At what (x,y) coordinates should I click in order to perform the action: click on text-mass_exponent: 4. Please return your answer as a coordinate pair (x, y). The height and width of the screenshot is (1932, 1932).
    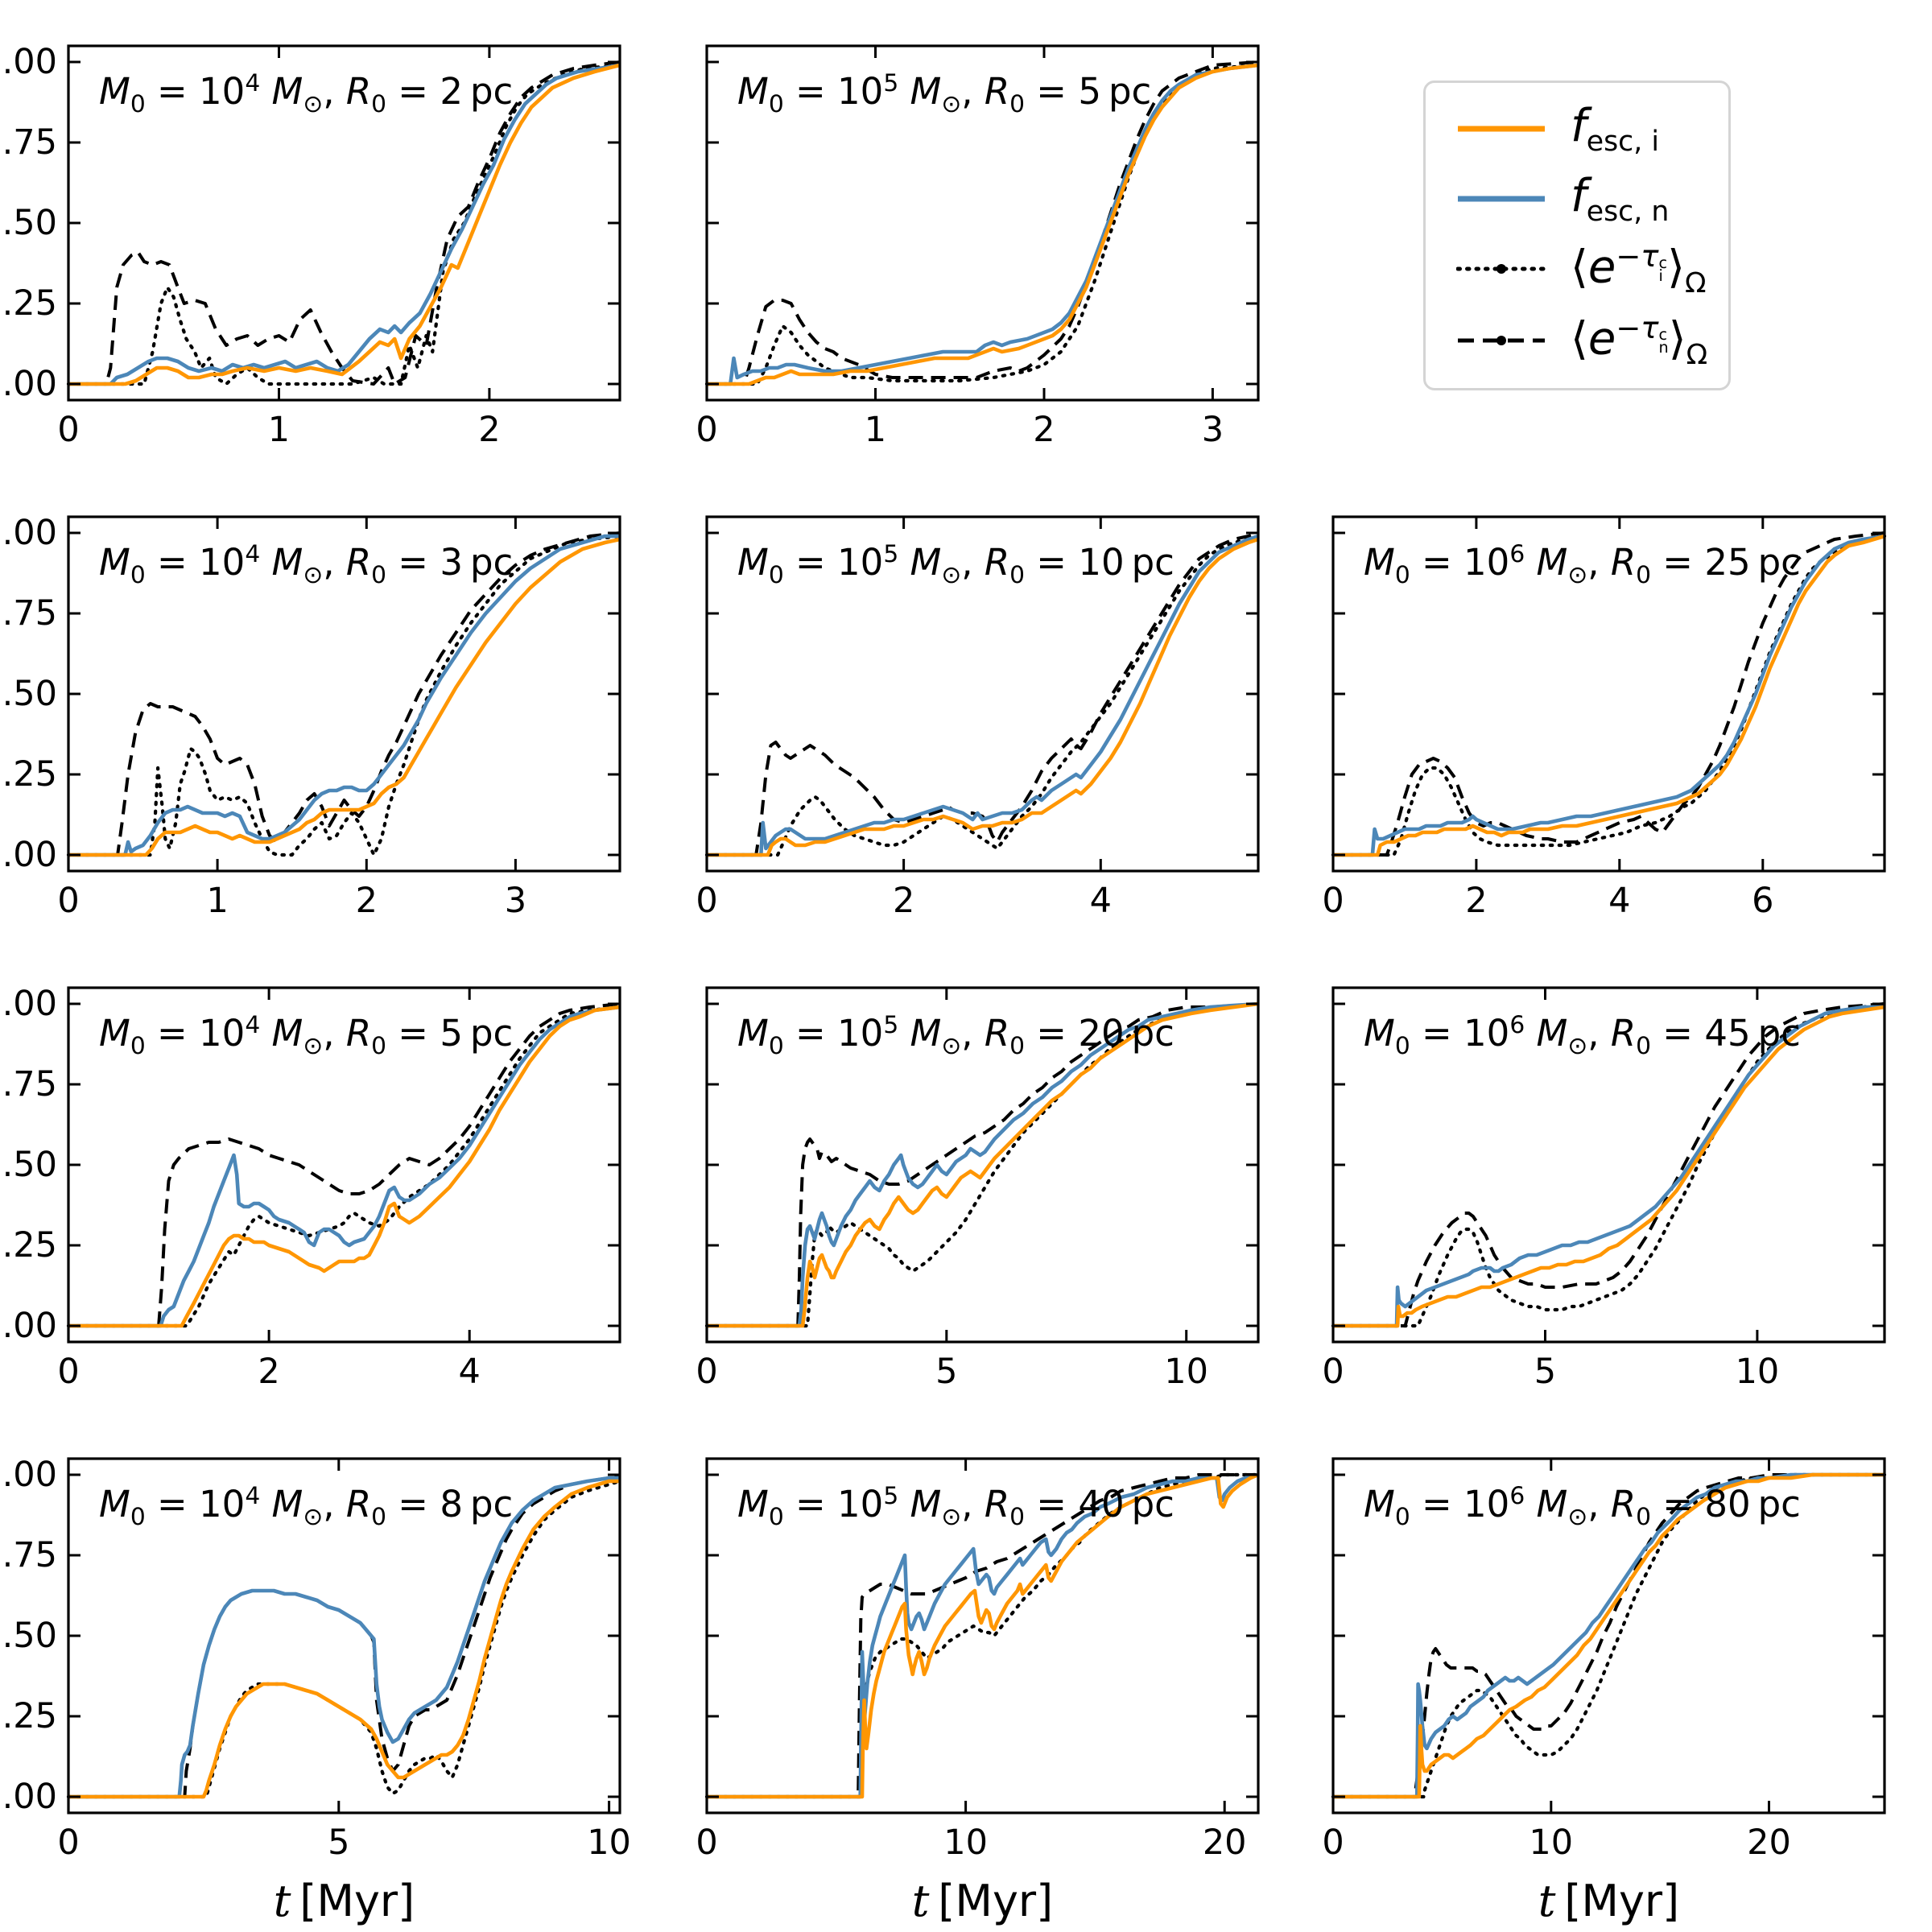
    Looking at the image, I should click on (253, 554).